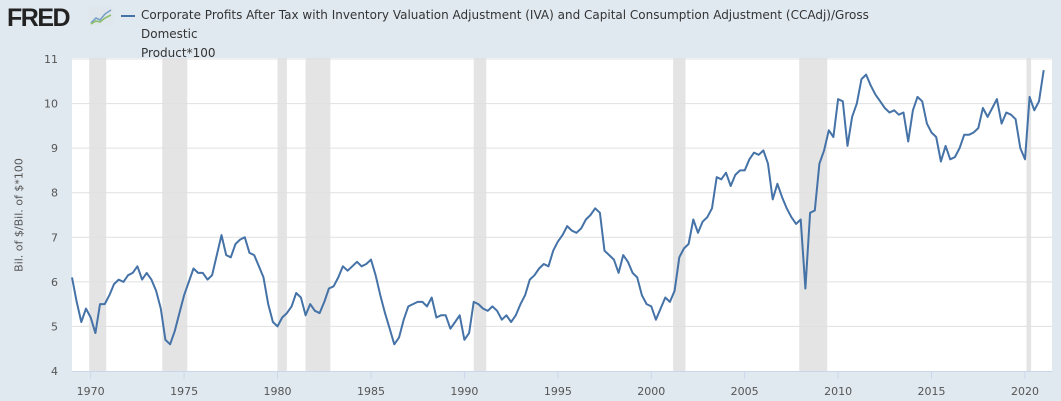 The height and width of the screenshot is (401, 1061). I want to click on y-tick-label: 4, so click(54, 371).